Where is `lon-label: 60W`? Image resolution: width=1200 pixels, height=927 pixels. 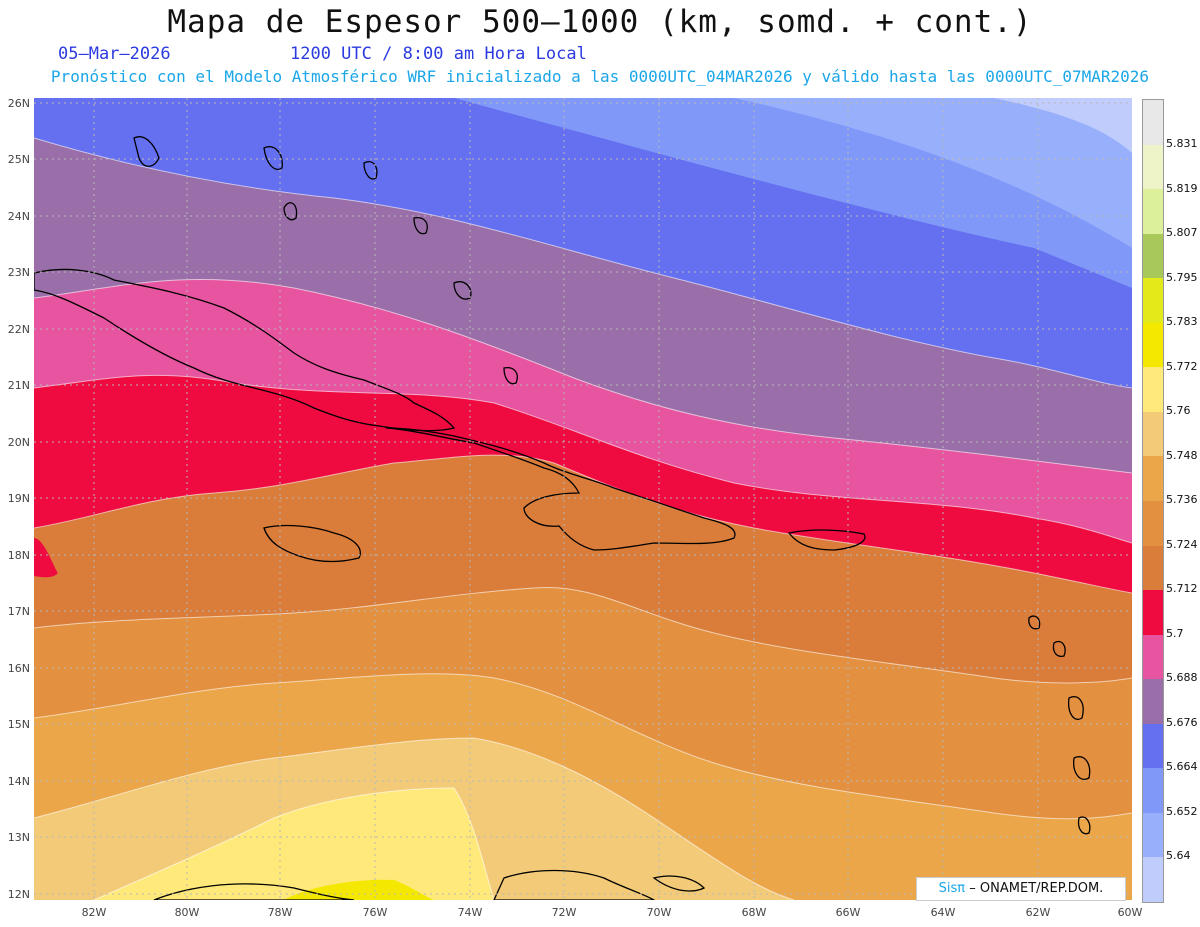 lon-label: 60W is located at coordinates (1130, 912).